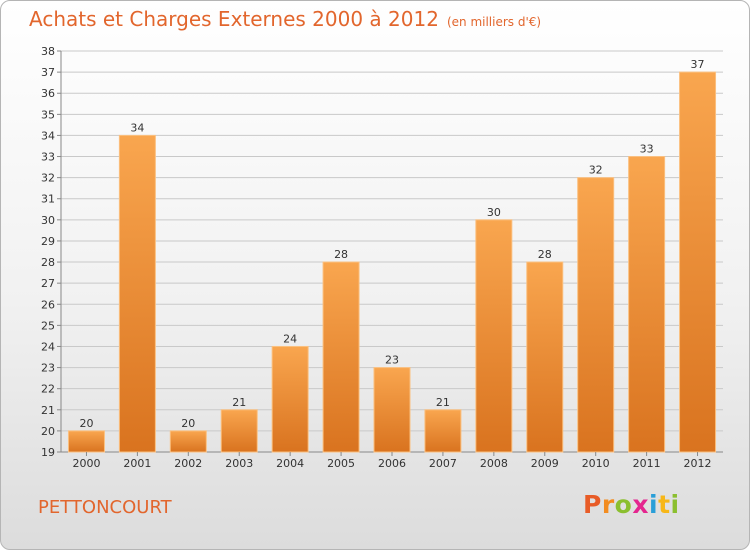 The image size is (750, 550). I want to click on bar-value-label: 24, so click(290, 338).